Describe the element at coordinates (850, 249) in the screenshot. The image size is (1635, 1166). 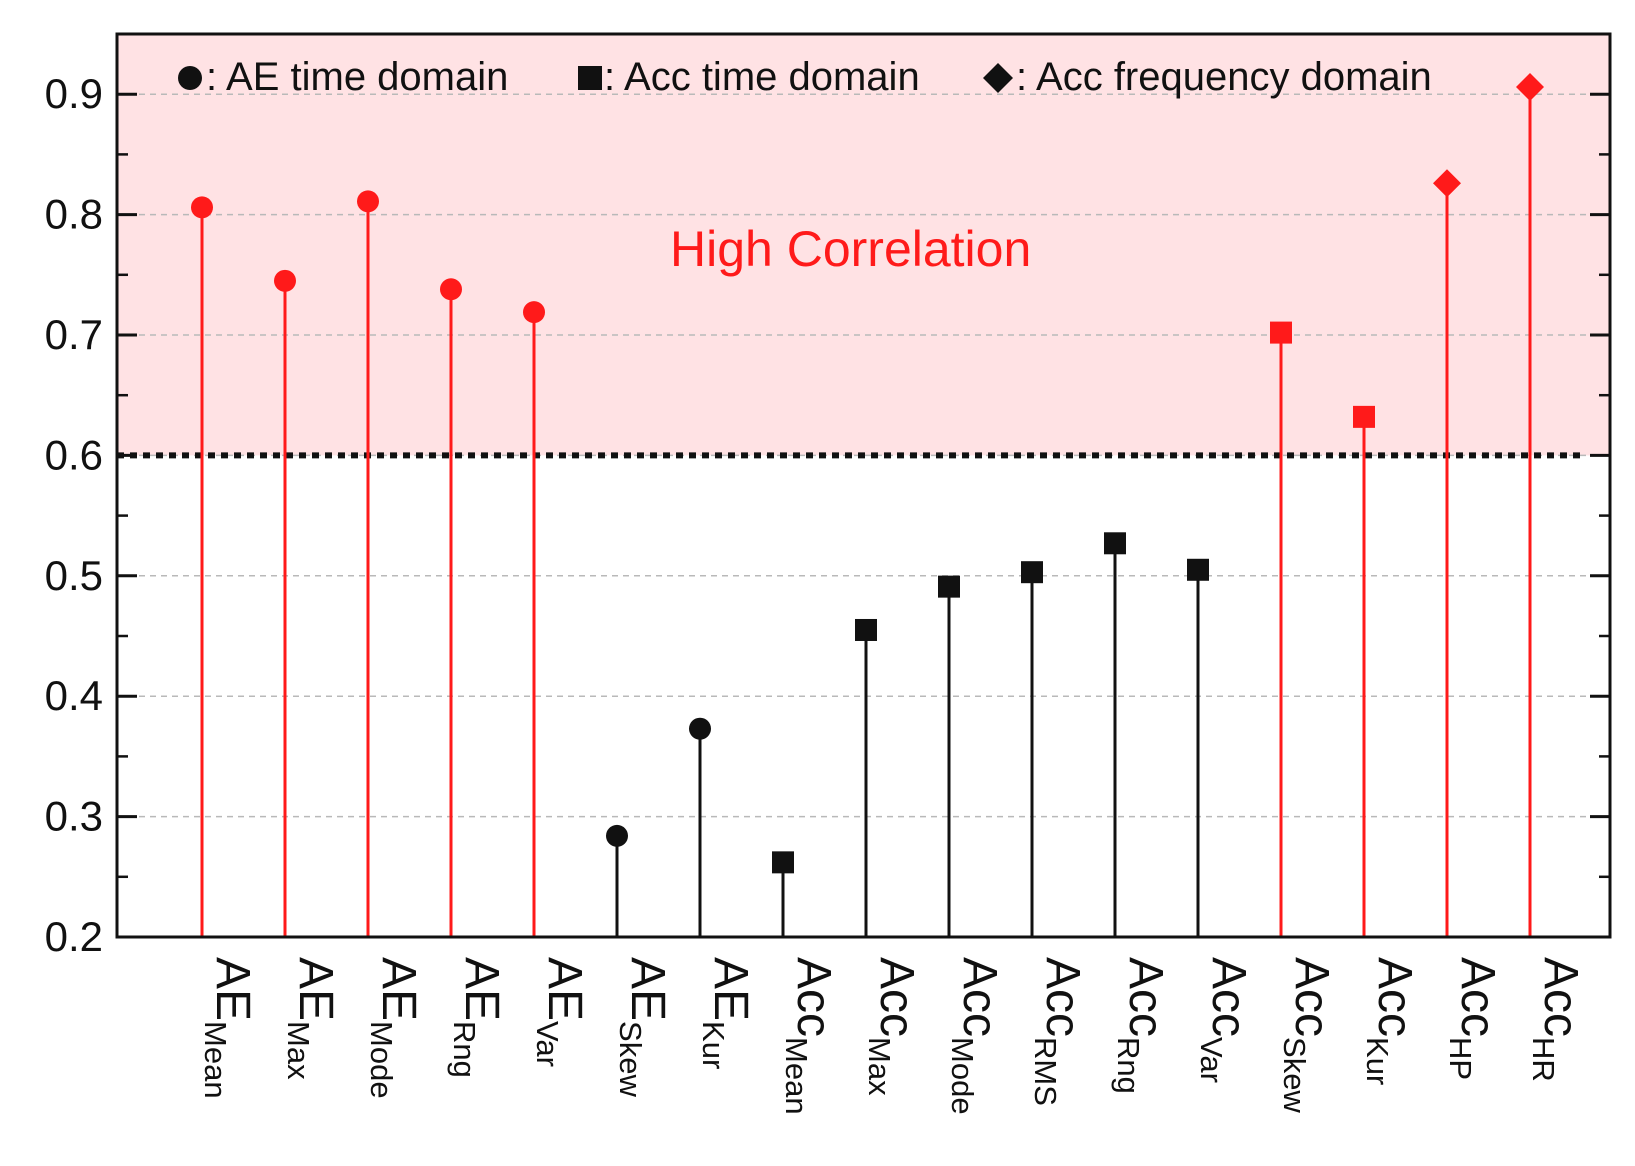
I see `high-correlation-annotation: High Correlation` at that location.